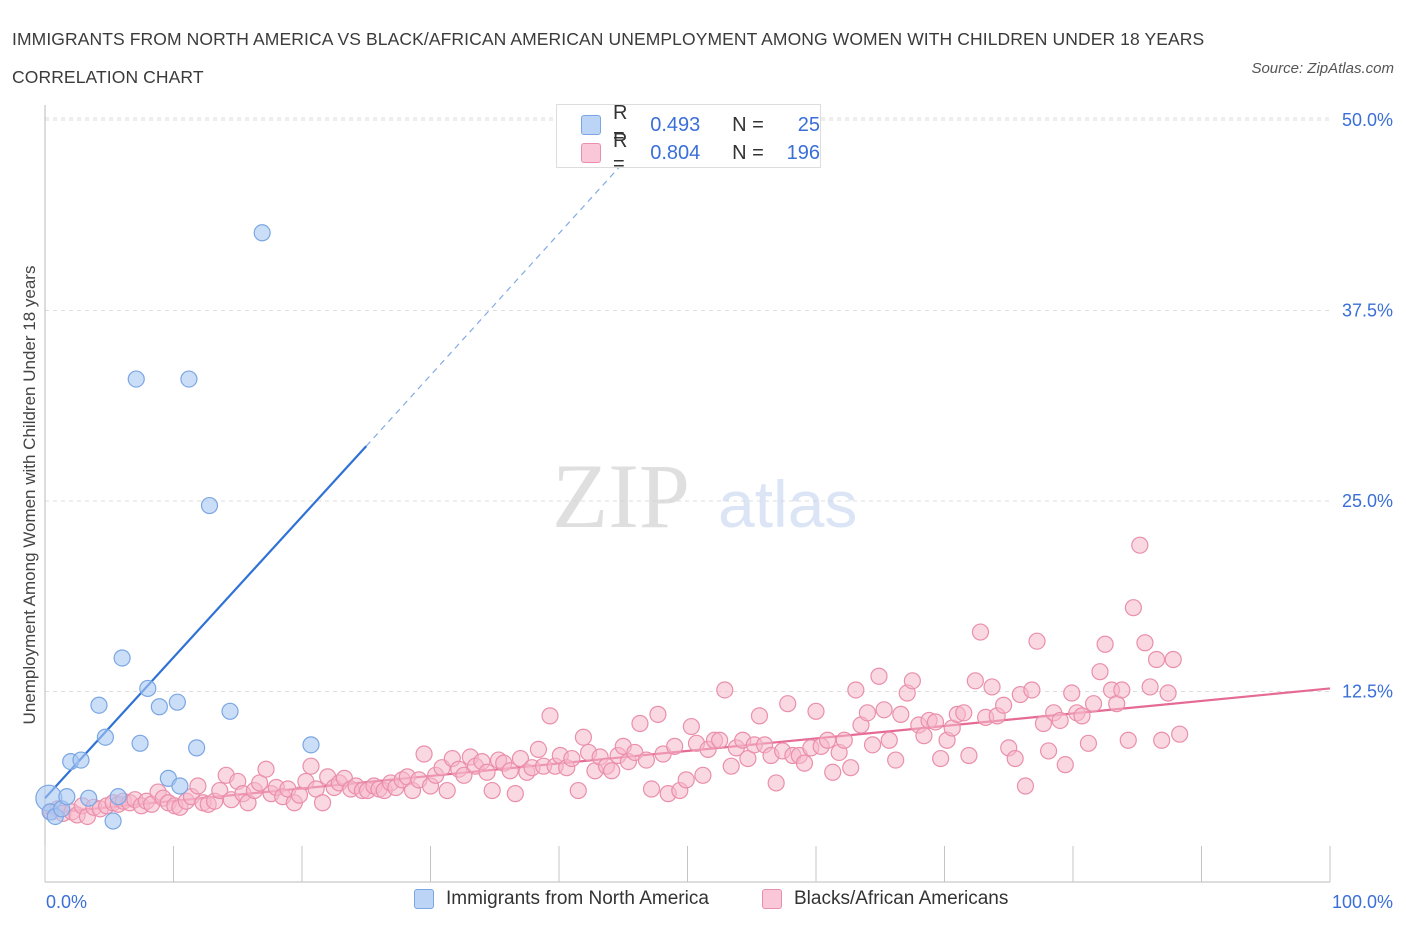  Describe the element at coordinates (177, 527) in the screenshot. I see `series-immigrants-points` at that location.